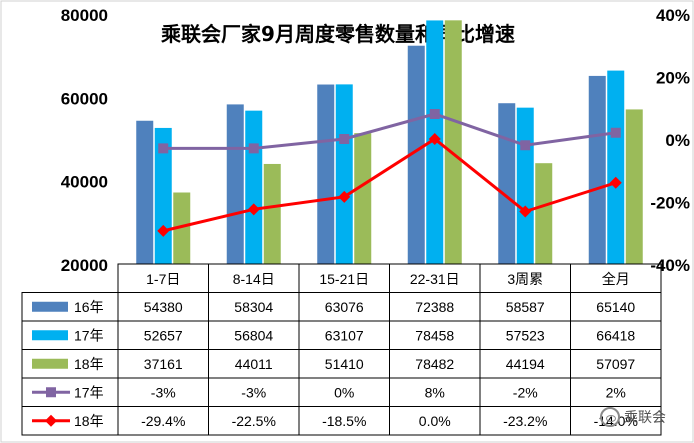 Image resolution: width=694 pixels, height=443 pixels. Describe the element at coordinates (89, 307) in the screenshot. I see `legend-label: 16年` at that location.